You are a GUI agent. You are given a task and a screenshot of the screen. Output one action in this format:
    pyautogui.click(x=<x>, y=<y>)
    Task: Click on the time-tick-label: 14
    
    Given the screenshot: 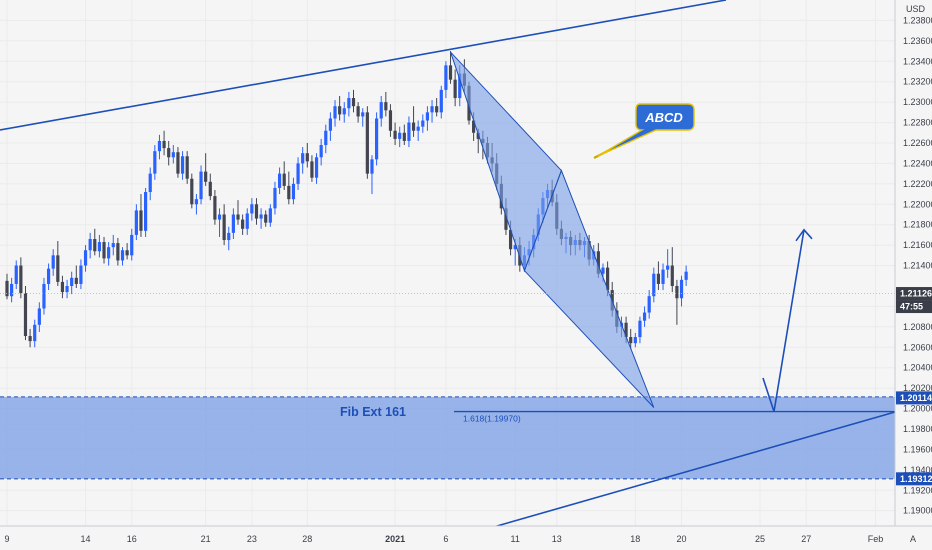 What is the action you would take?
    pyautogui.click(x=86, y=539)
    